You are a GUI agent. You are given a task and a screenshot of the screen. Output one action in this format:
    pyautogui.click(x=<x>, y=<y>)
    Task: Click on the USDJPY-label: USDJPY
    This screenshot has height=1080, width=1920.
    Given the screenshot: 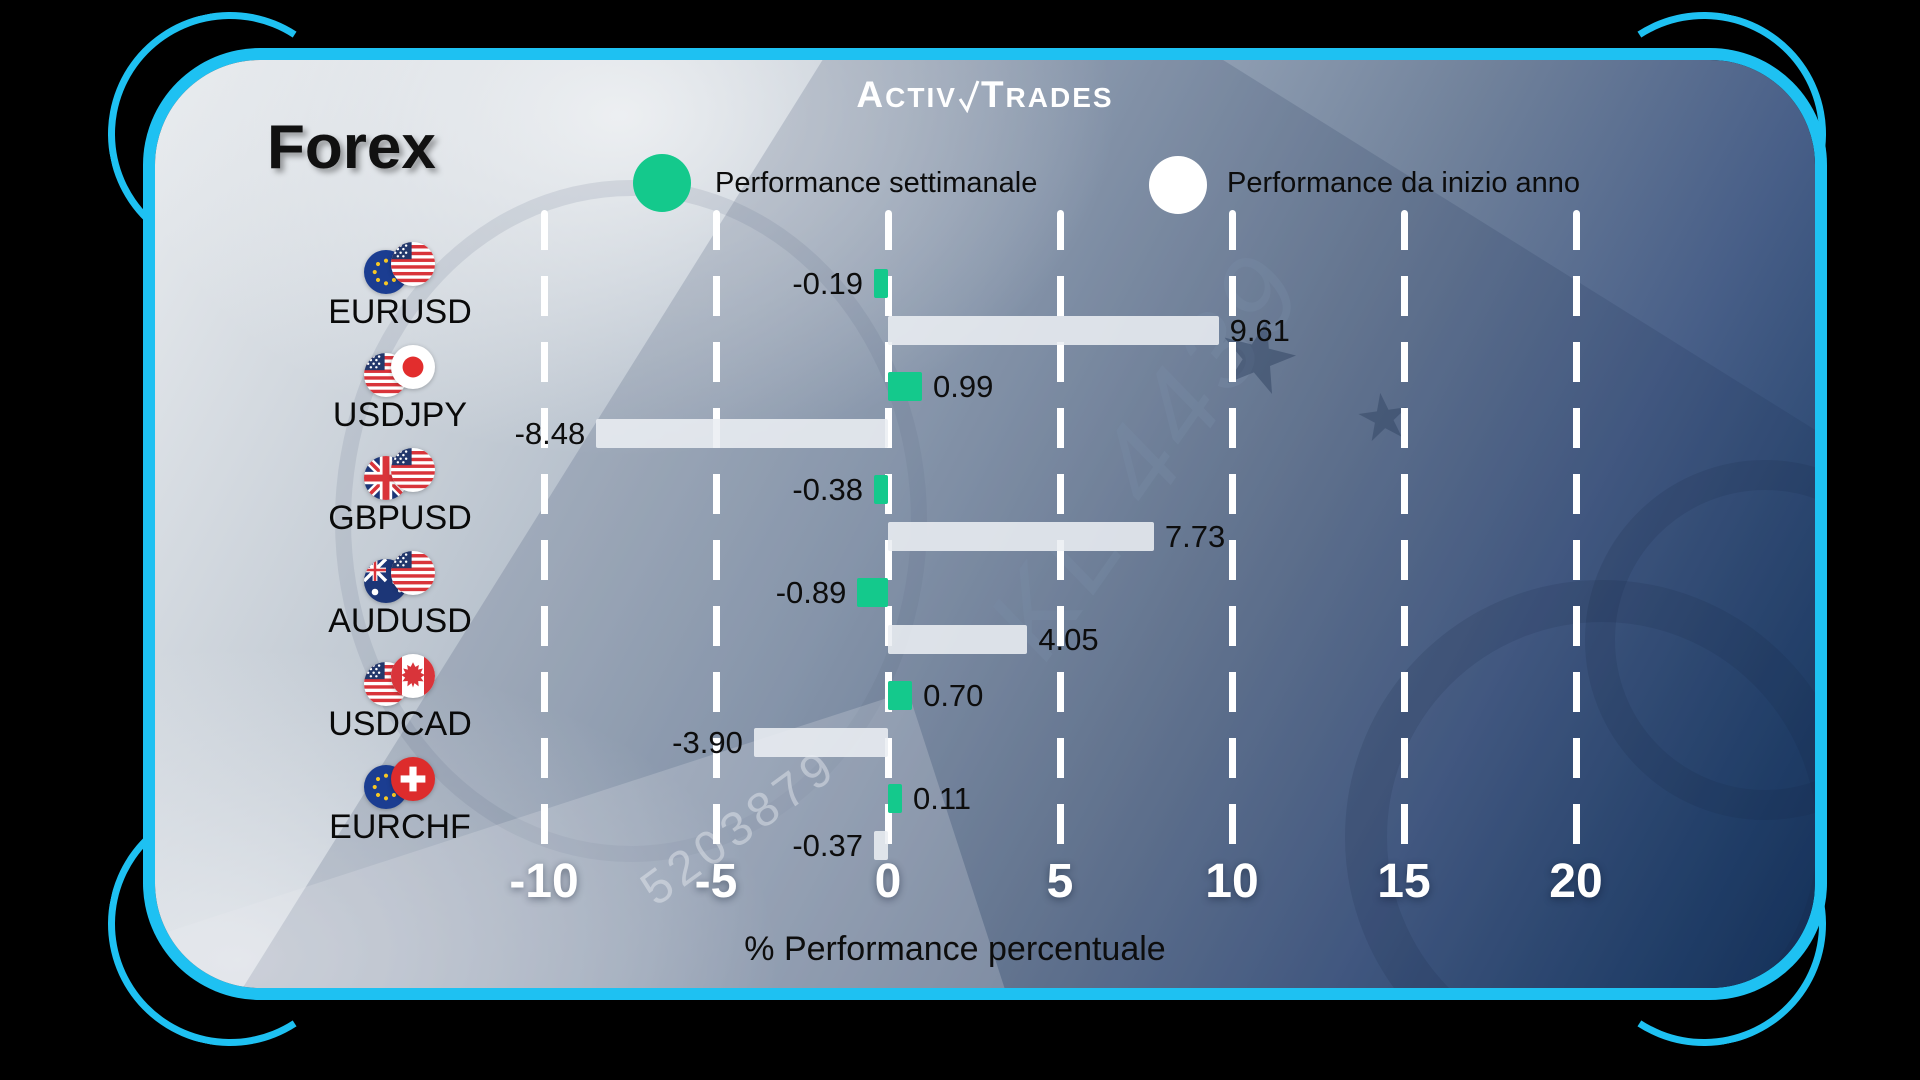 What is the action you would take?
    pyautogui.click(x=400, y=415)
    